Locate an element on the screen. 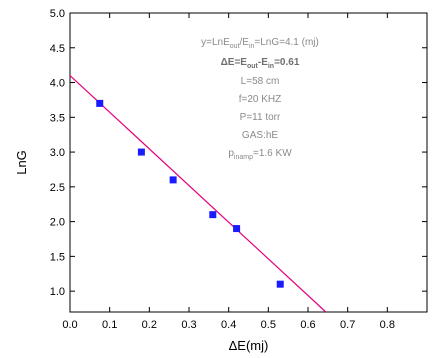 This screenshot has width=432, height=358. x-tick-label: 0.0 is located at coordinates (69, 325).